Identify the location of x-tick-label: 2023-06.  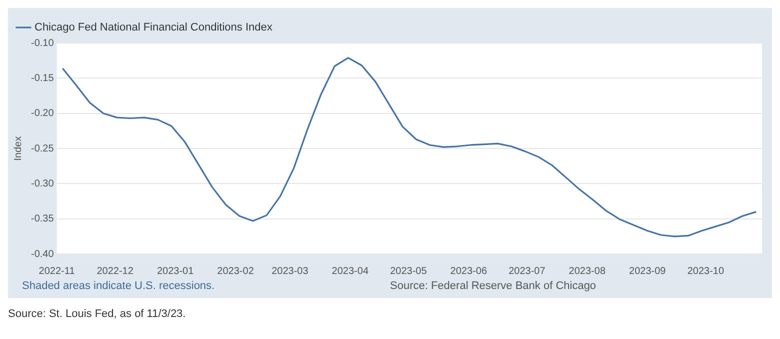
(469, 271).